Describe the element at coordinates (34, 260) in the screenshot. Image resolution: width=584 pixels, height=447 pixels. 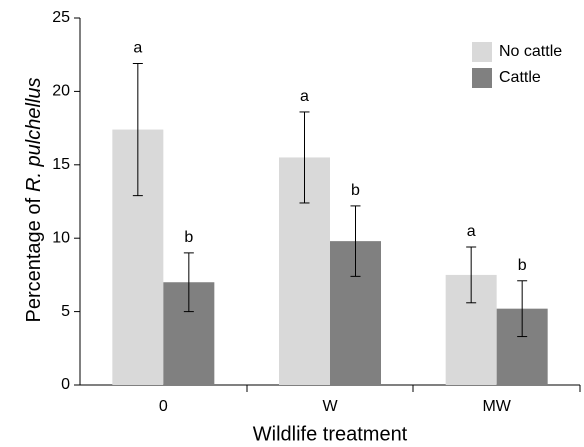
I see `y-label-prefix: Percentage of` at that location.